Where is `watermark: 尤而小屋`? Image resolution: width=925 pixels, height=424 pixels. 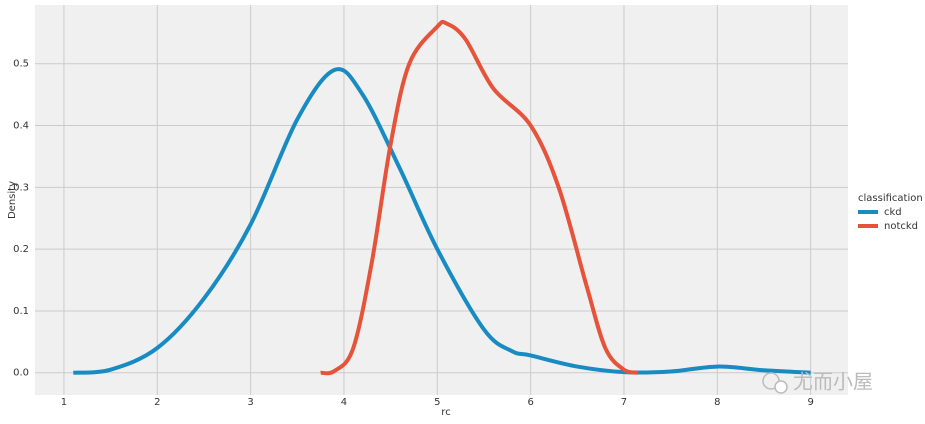
watermark: 尤而小屋 is located at coordinates (817, 382).